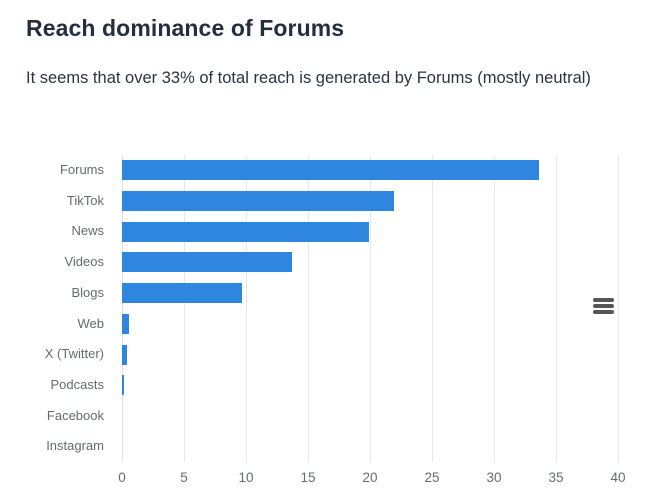  What do you see at coordinates (84, 262) in the screenshot?
I see `y-axis-label-videos: Videos` at bounding box center [84, 262].